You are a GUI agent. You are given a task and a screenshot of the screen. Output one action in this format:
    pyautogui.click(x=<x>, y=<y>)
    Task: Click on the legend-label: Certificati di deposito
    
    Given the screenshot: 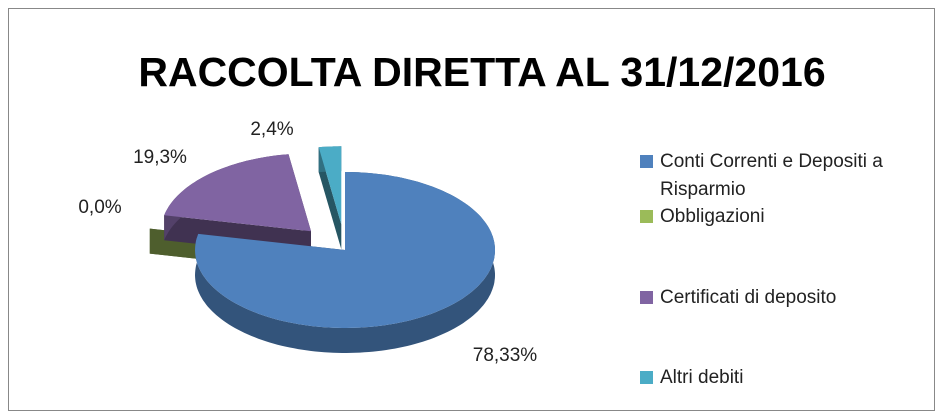 What is the action you would take?
    pyautogui.click(x=748, y=297)
    